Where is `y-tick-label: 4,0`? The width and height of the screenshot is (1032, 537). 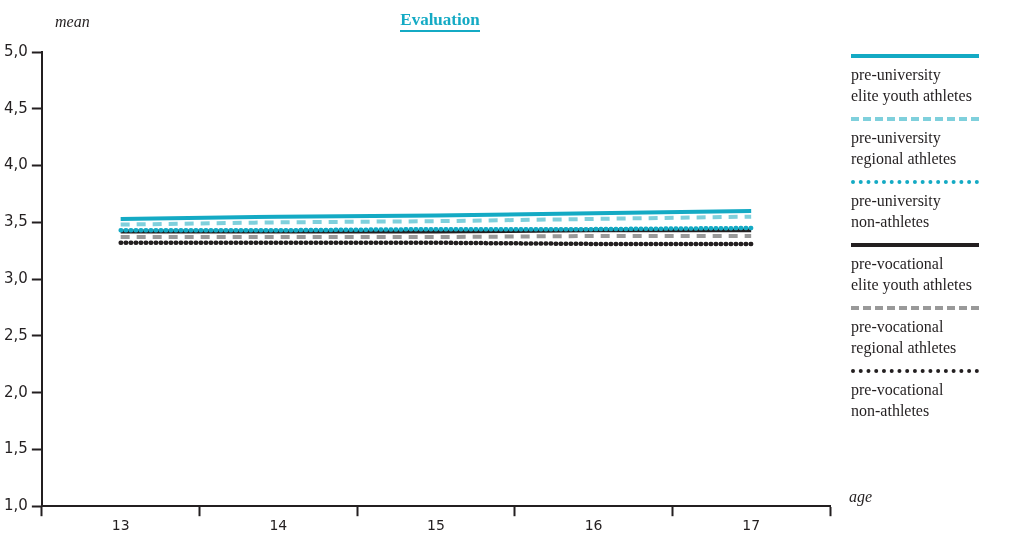
y-tick-label: 4,0 is located at coordinates (16, 164).